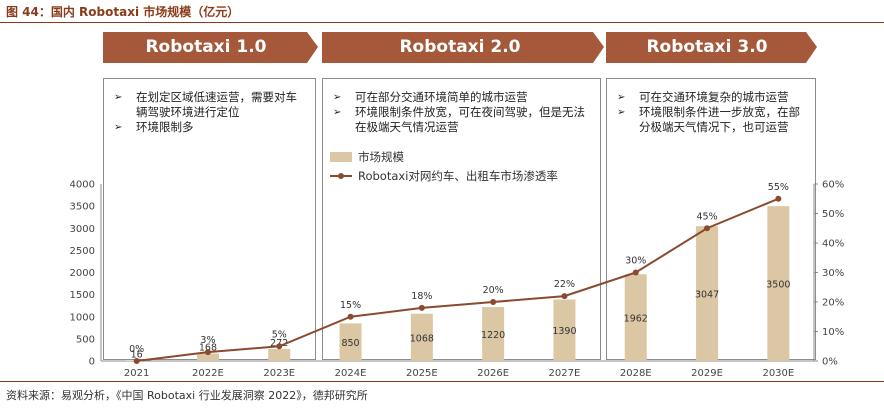  What do you see at coordinates (707, 373) in the screenshot?
I see `x-tick-label: 2029E` at bounding box center [707, 373].